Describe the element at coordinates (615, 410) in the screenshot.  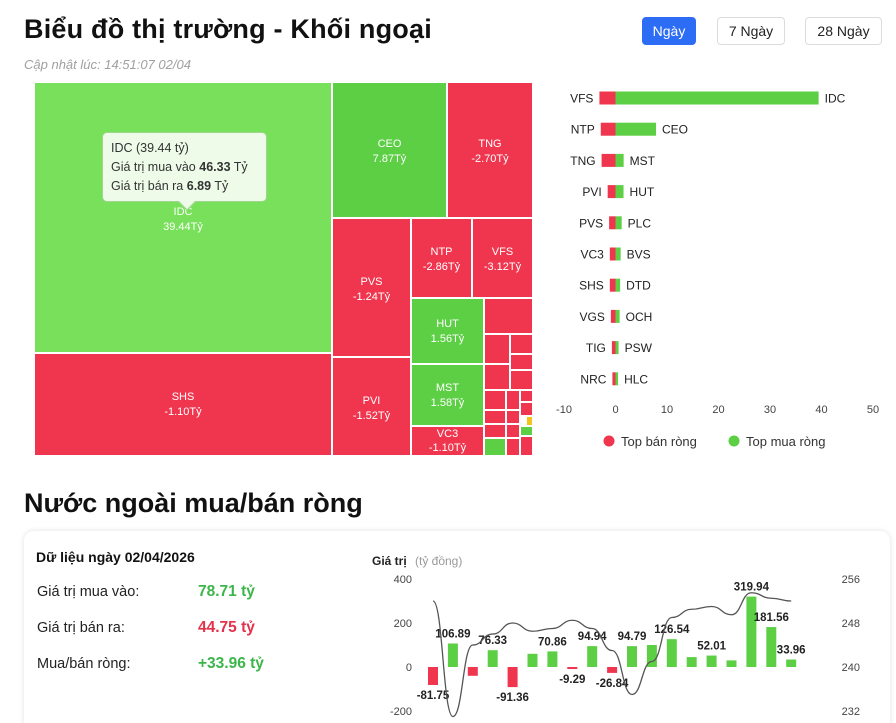
I see `x-tick-label: 0` at that location.